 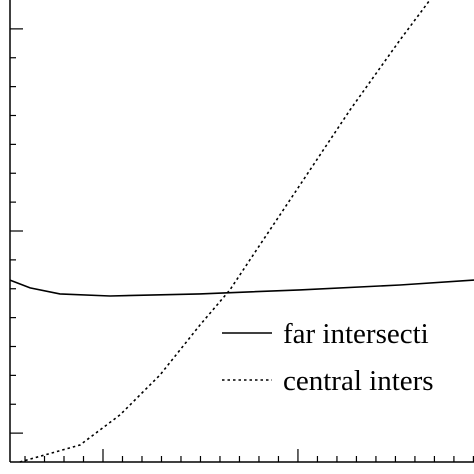 I want to click on legend-label: central inters, so click(x=358, y=381).